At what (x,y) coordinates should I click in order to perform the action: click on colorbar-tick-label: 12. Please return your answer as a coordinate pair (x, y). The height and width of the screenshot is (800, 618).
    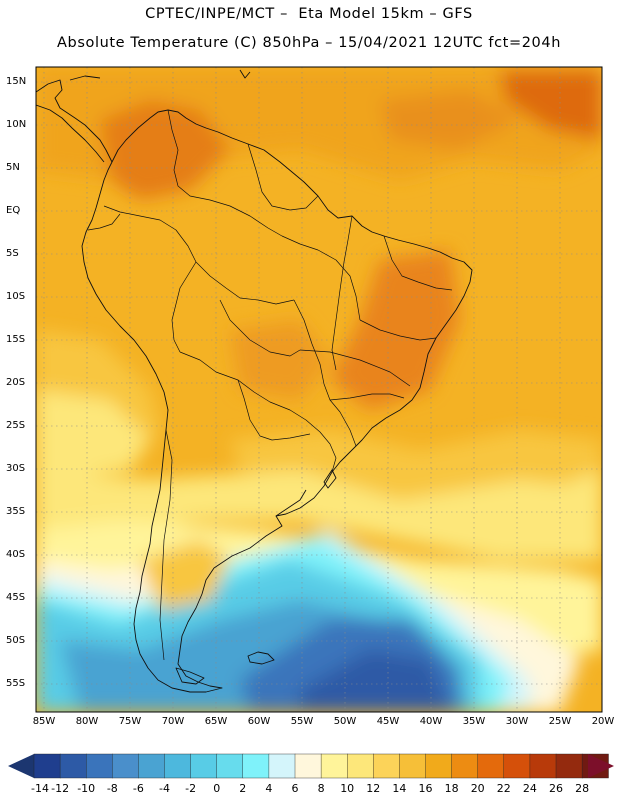
    Looking at the image, I should click on (373, 788).